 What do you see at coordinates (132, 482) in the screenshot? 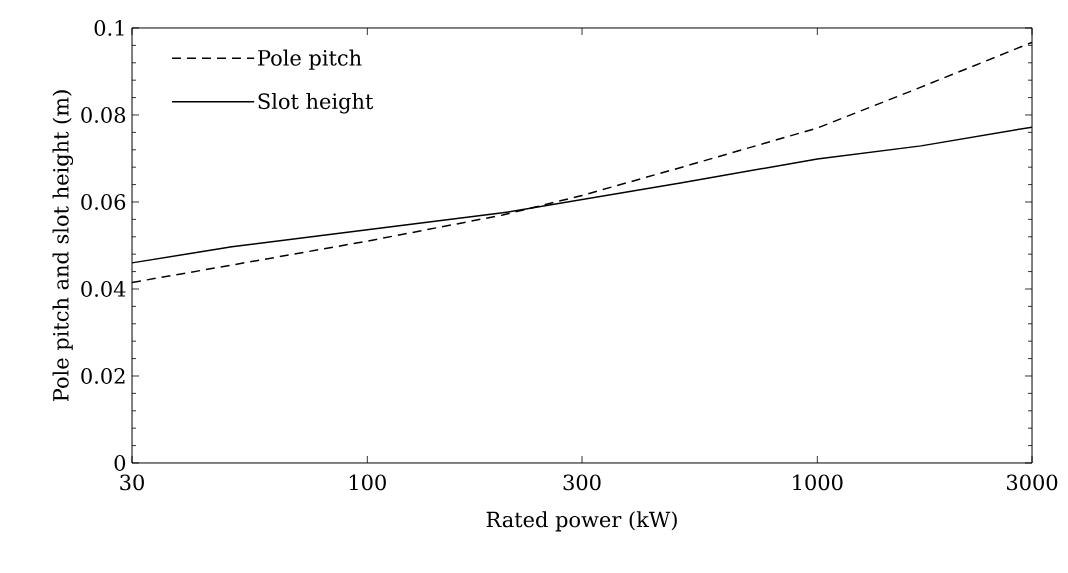
I see `x-tick-label: 30` at bounding box center [132, 482].